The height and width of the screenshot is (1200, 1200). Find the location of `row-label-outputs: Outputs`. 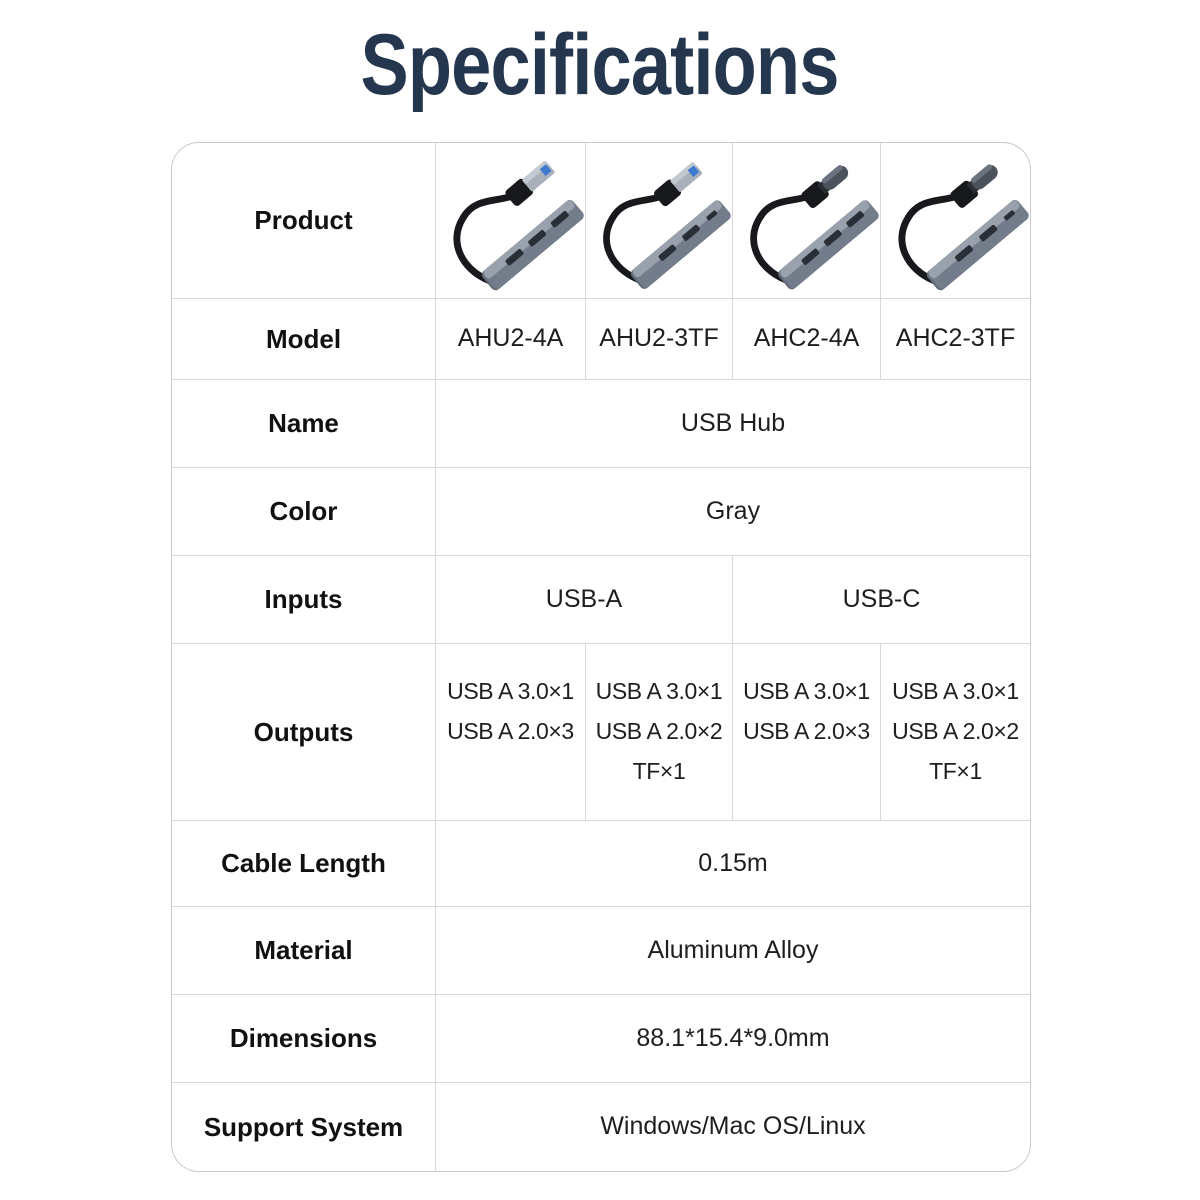

row-label-outputs: Outputs is located at coordinates (303, 731).